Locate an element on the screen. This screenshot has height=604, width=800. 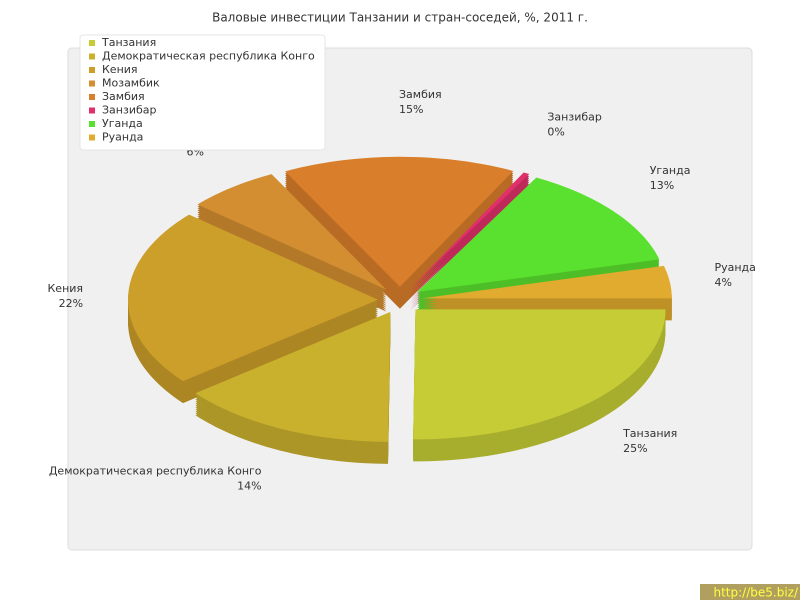
slice-value-label: 25% is located at coordinates (635, 448).